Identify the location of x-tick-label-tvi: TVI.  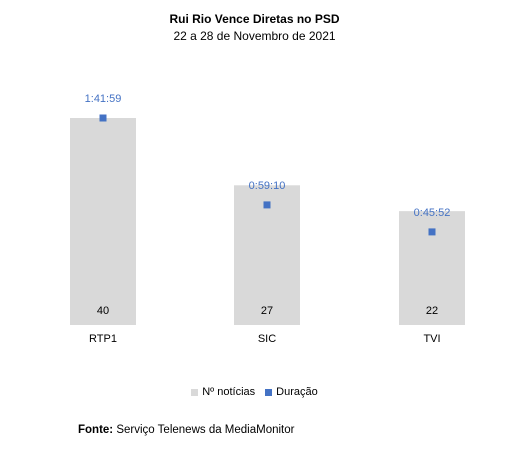
(431, 339).